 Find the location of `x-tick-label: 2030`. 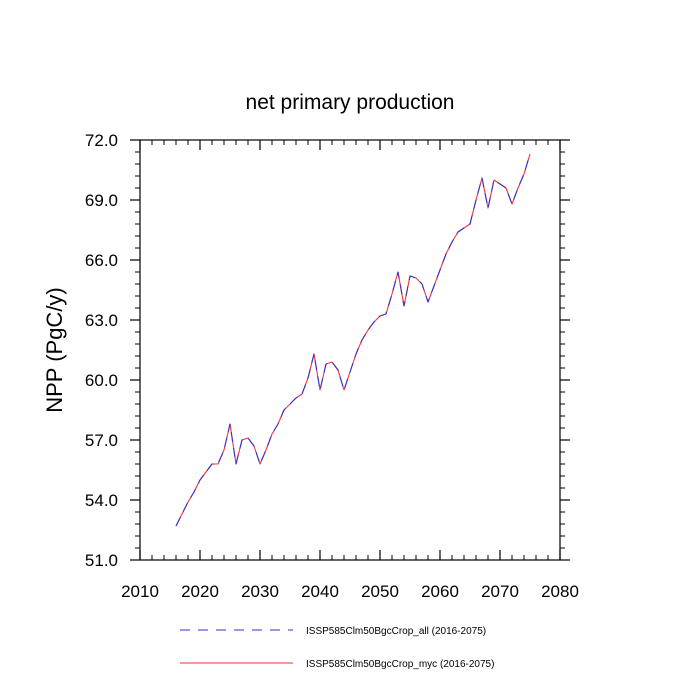

x-tick-label: 2030 is located at coordinates (260, 591).